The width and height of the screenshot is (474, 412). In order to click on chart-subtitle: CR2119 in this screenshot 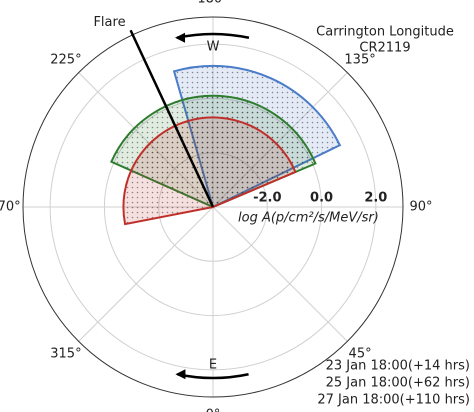, I will do `click(384, 48)`.